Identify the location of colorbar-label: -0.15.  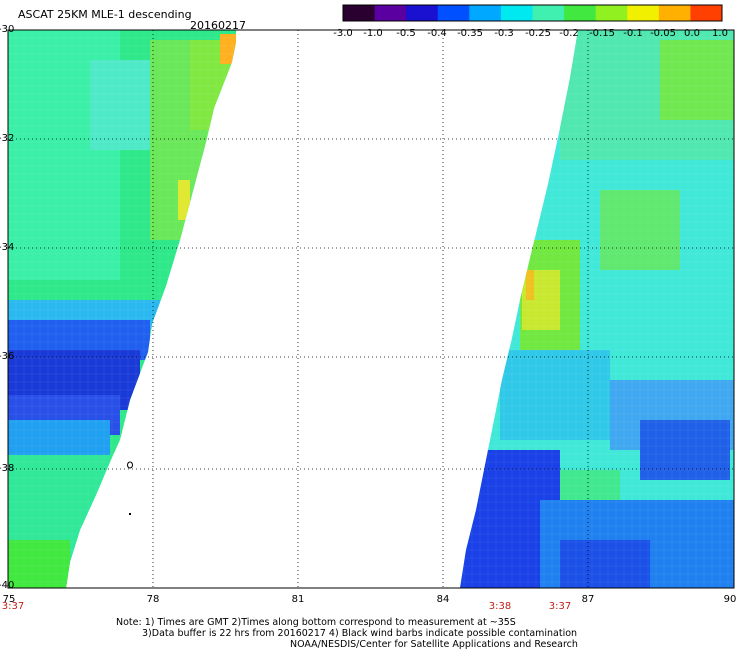
(602, 33).